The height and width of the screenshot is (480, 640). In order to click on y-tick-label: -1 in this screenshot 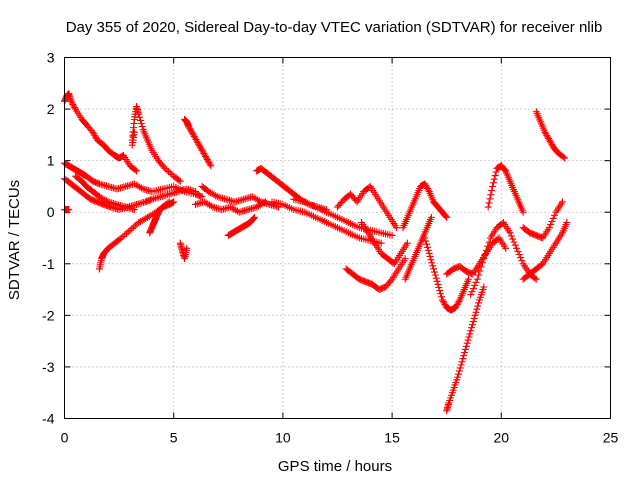, I will do `click(48, 264)`.